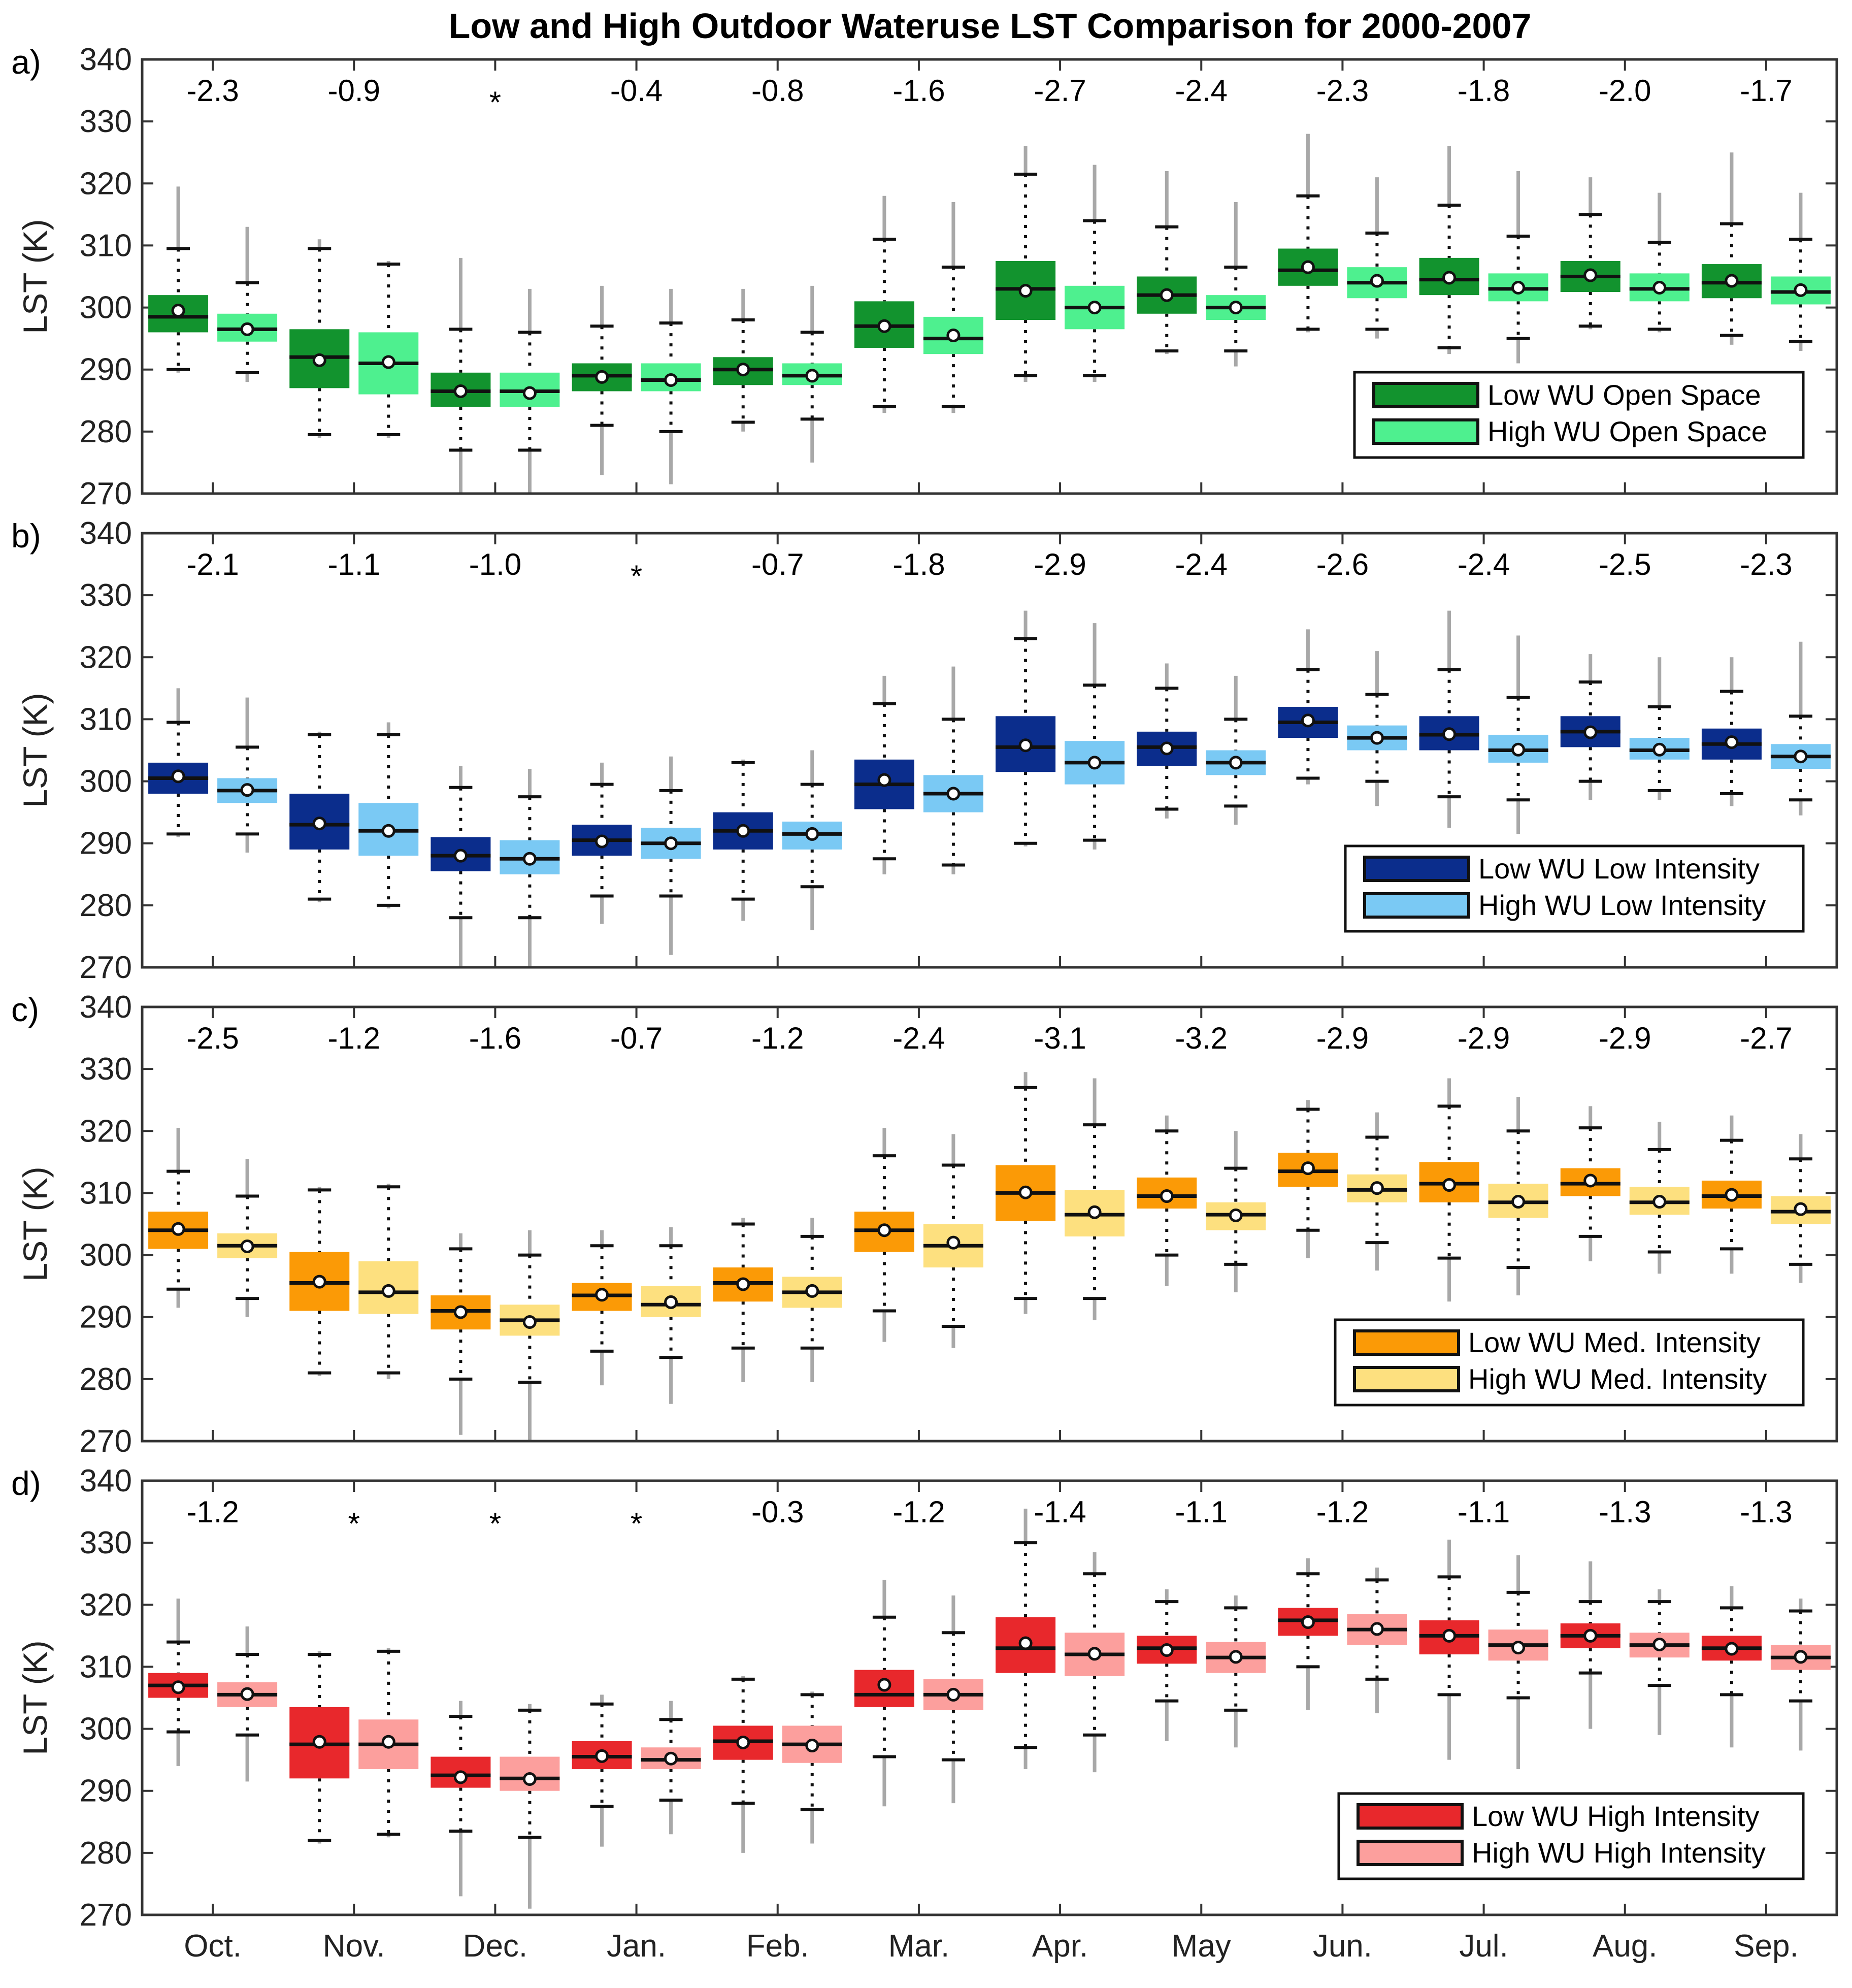 The image size is (1852, 1988). What do you see at coordinates (26, 62) in the screenshot?
I see `panel-label: a)` at bounding box center [26, 62].